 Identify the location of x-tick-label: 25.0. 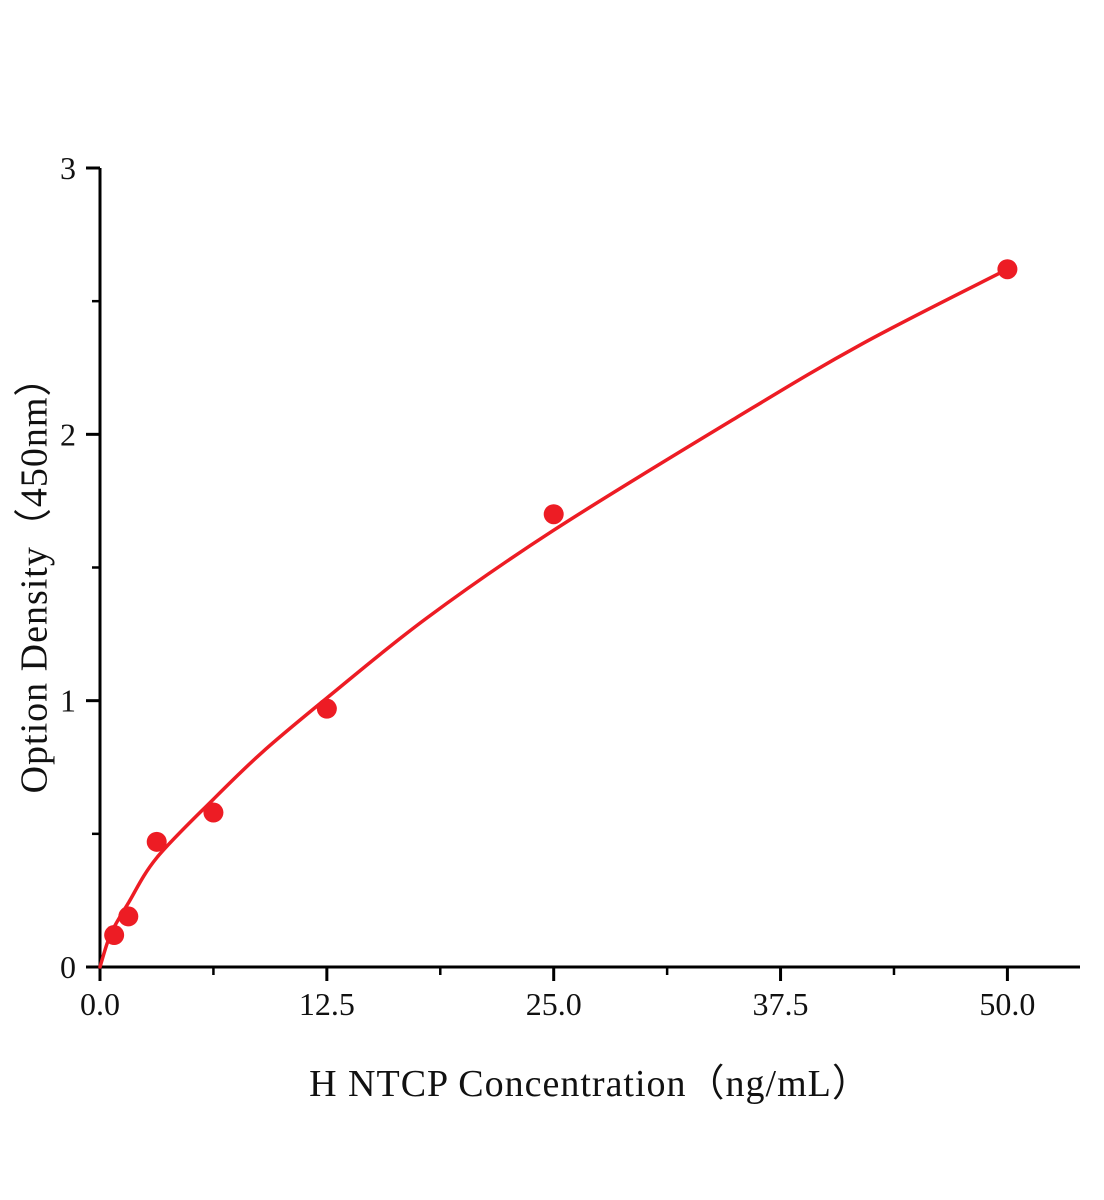
(554, 1004).